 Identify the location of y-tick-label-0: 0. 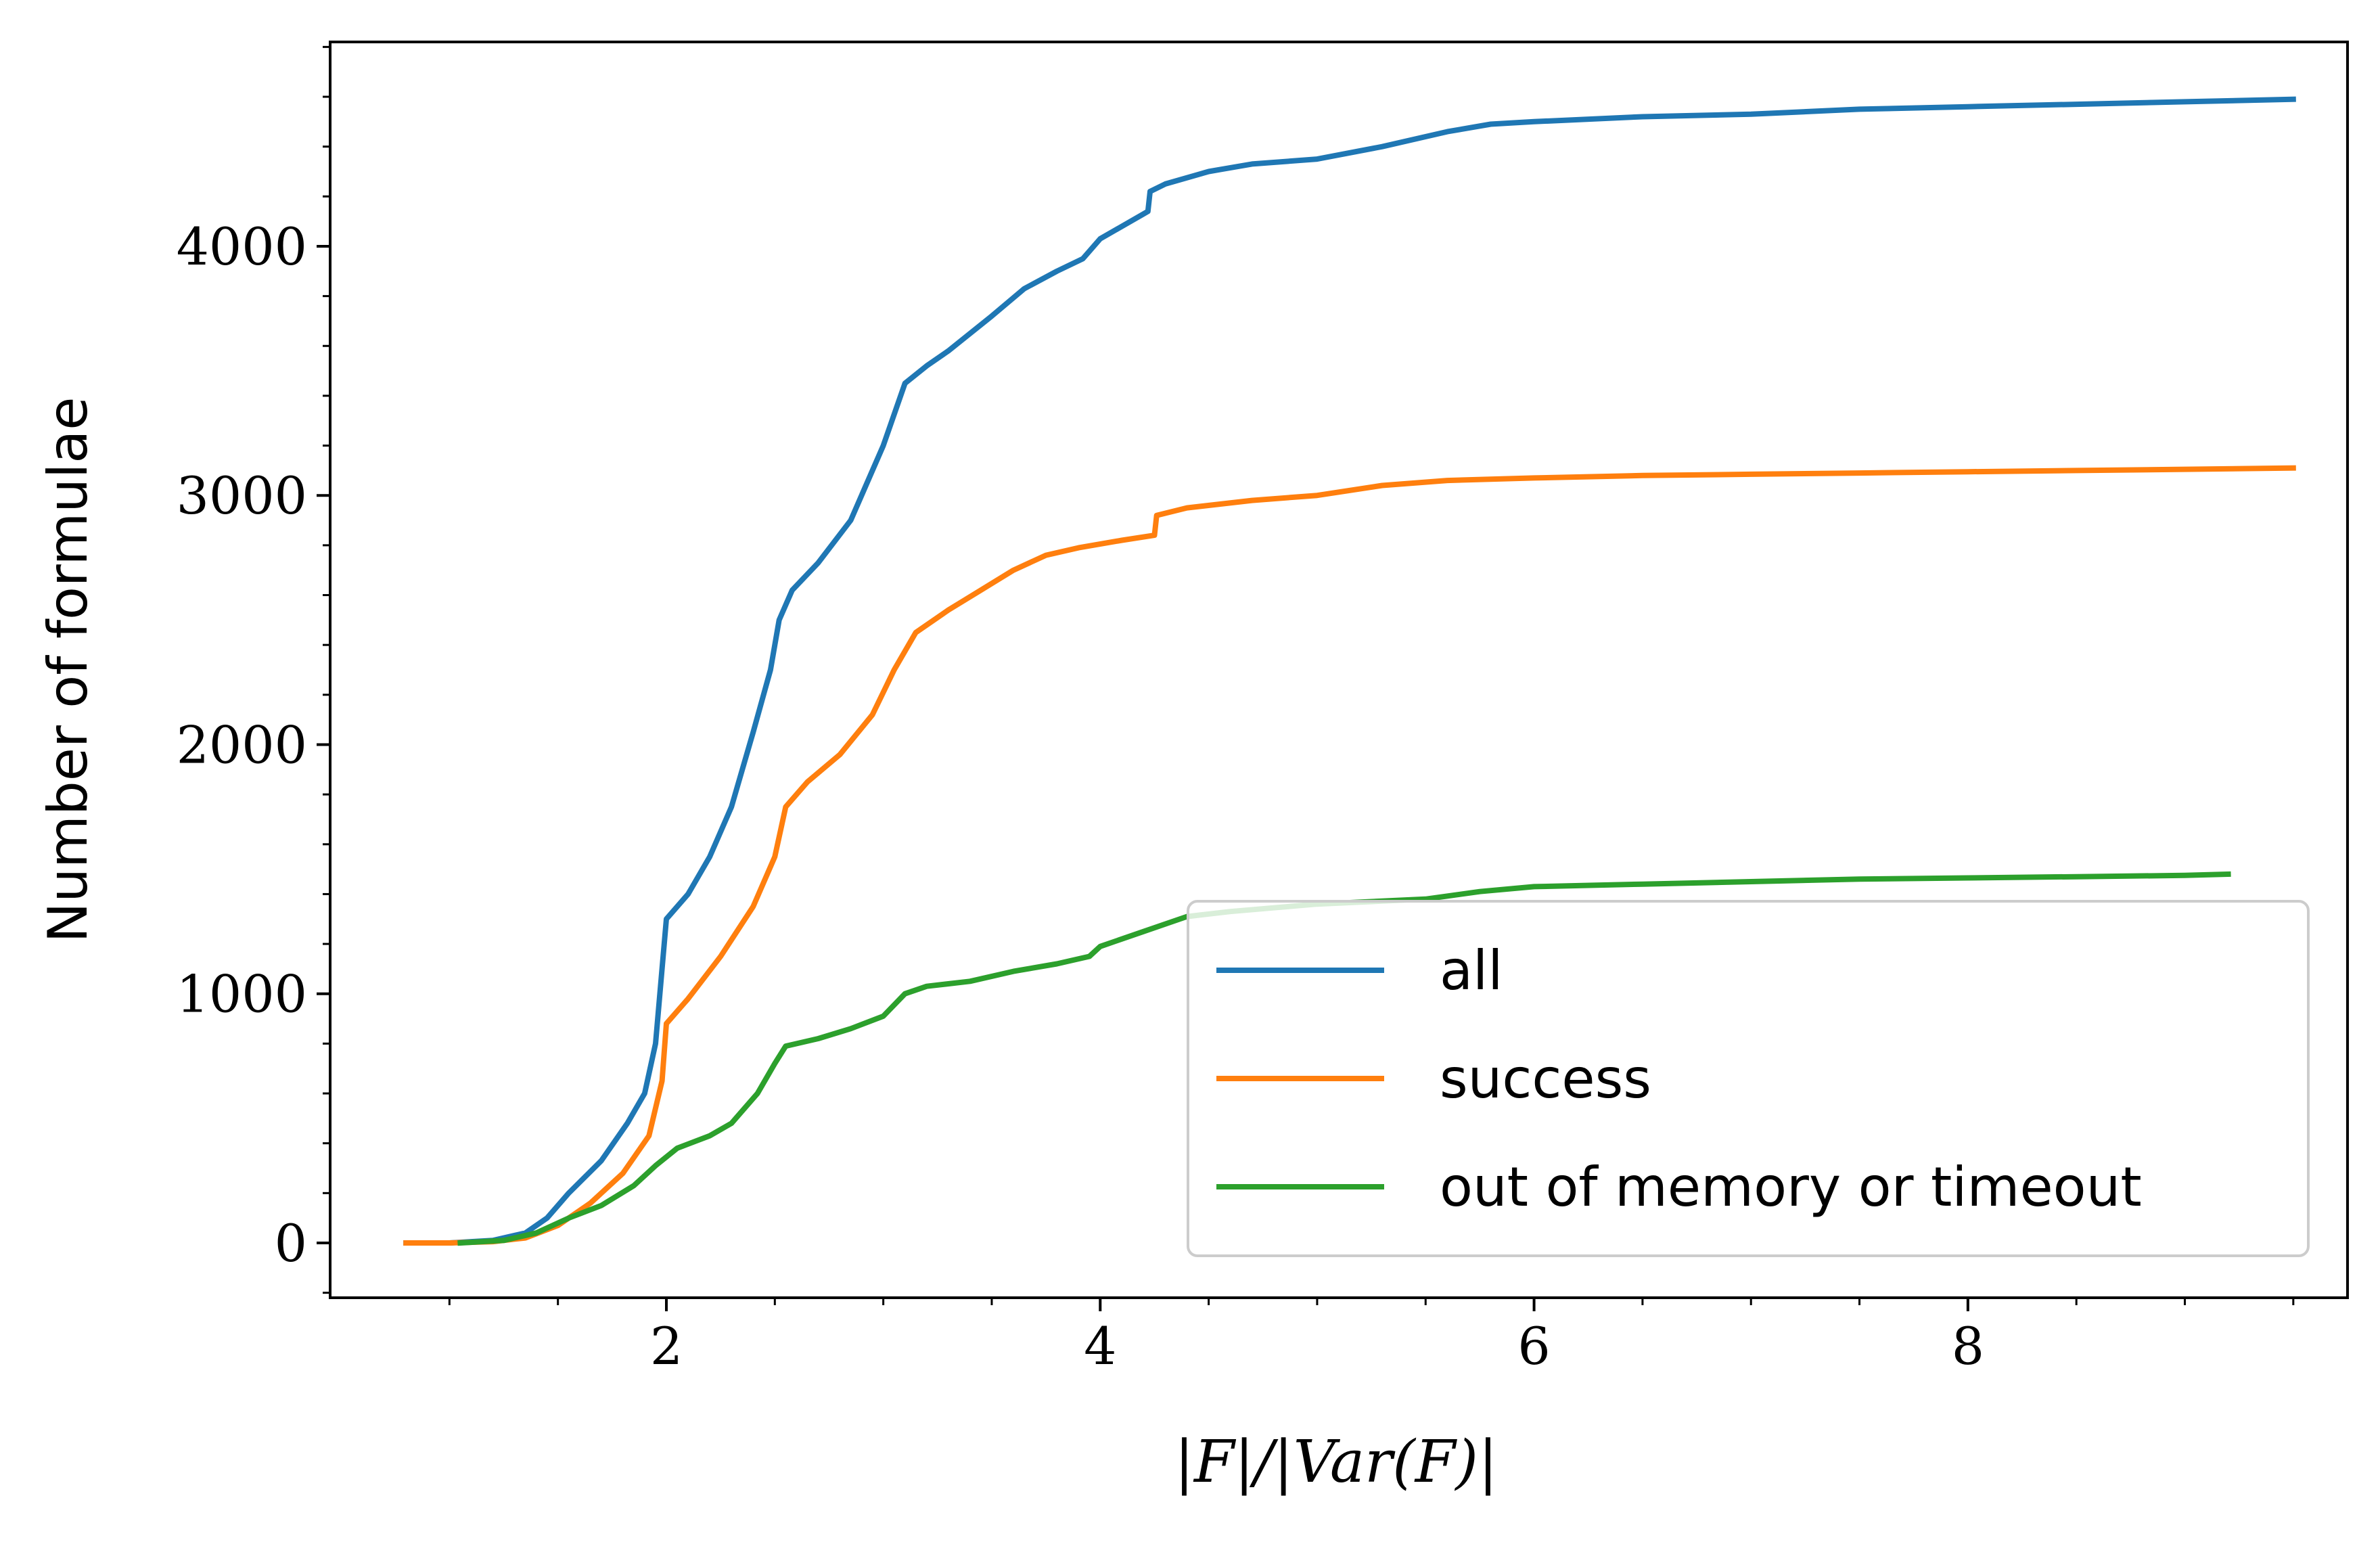
(291, 1243).